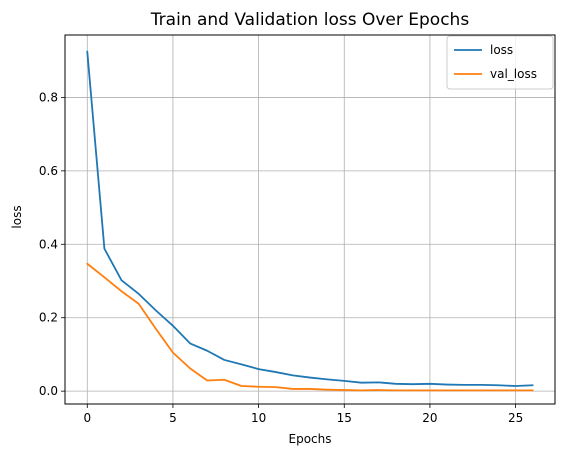 Image resolution: width=567 pixels, height=456 pixels. What do you see at coordinates (258, 418) in the screenshot?
I see `x-tick-label: 10` at bounding box center [258, 418].